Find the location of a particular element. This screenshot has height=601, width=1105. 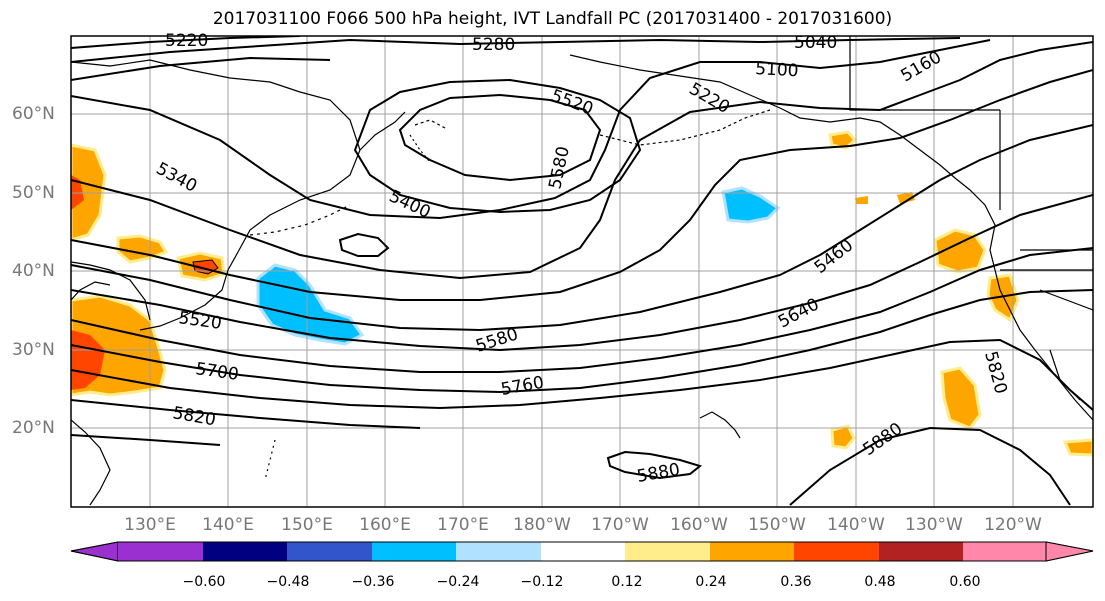

lat-label: 40°N is located at coordinates (33, 271).